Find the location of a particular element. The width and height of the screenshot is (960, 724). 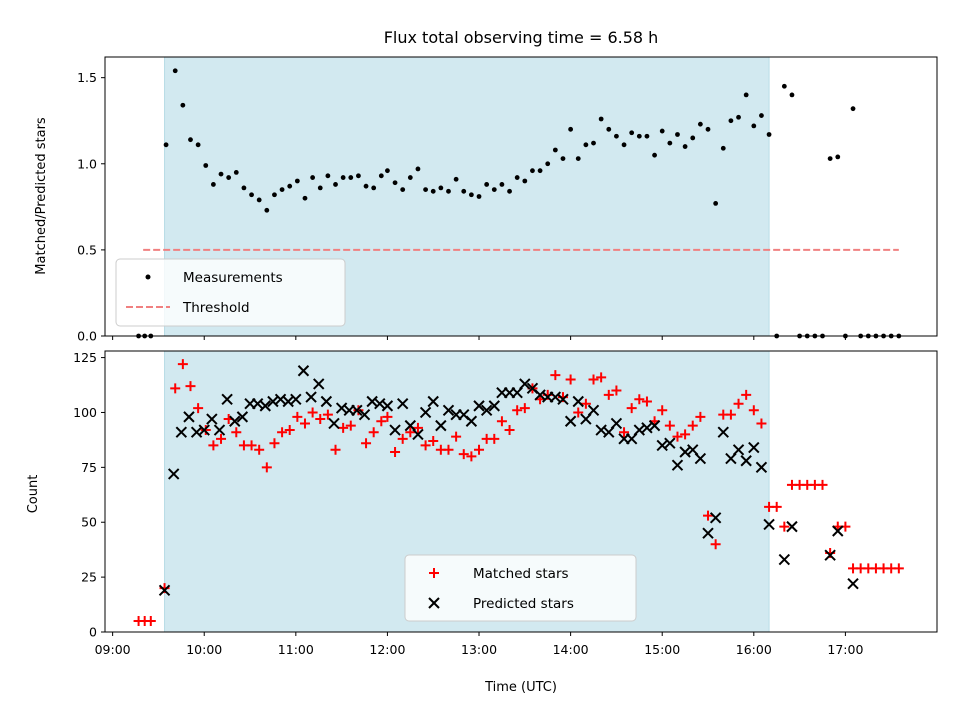

legend-label-predicted: Predicted stars is located at coordinates (523, 604).